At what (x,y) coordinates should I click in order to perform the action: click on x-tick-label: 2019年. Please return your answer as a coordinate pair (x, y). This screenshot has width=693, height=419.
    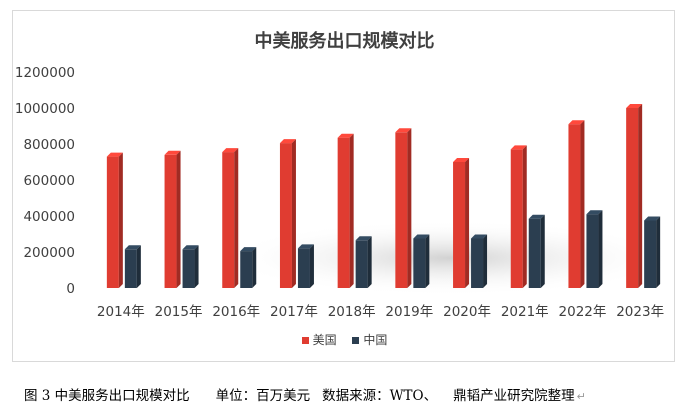
    Looking at the image, I should click on (409, 312).